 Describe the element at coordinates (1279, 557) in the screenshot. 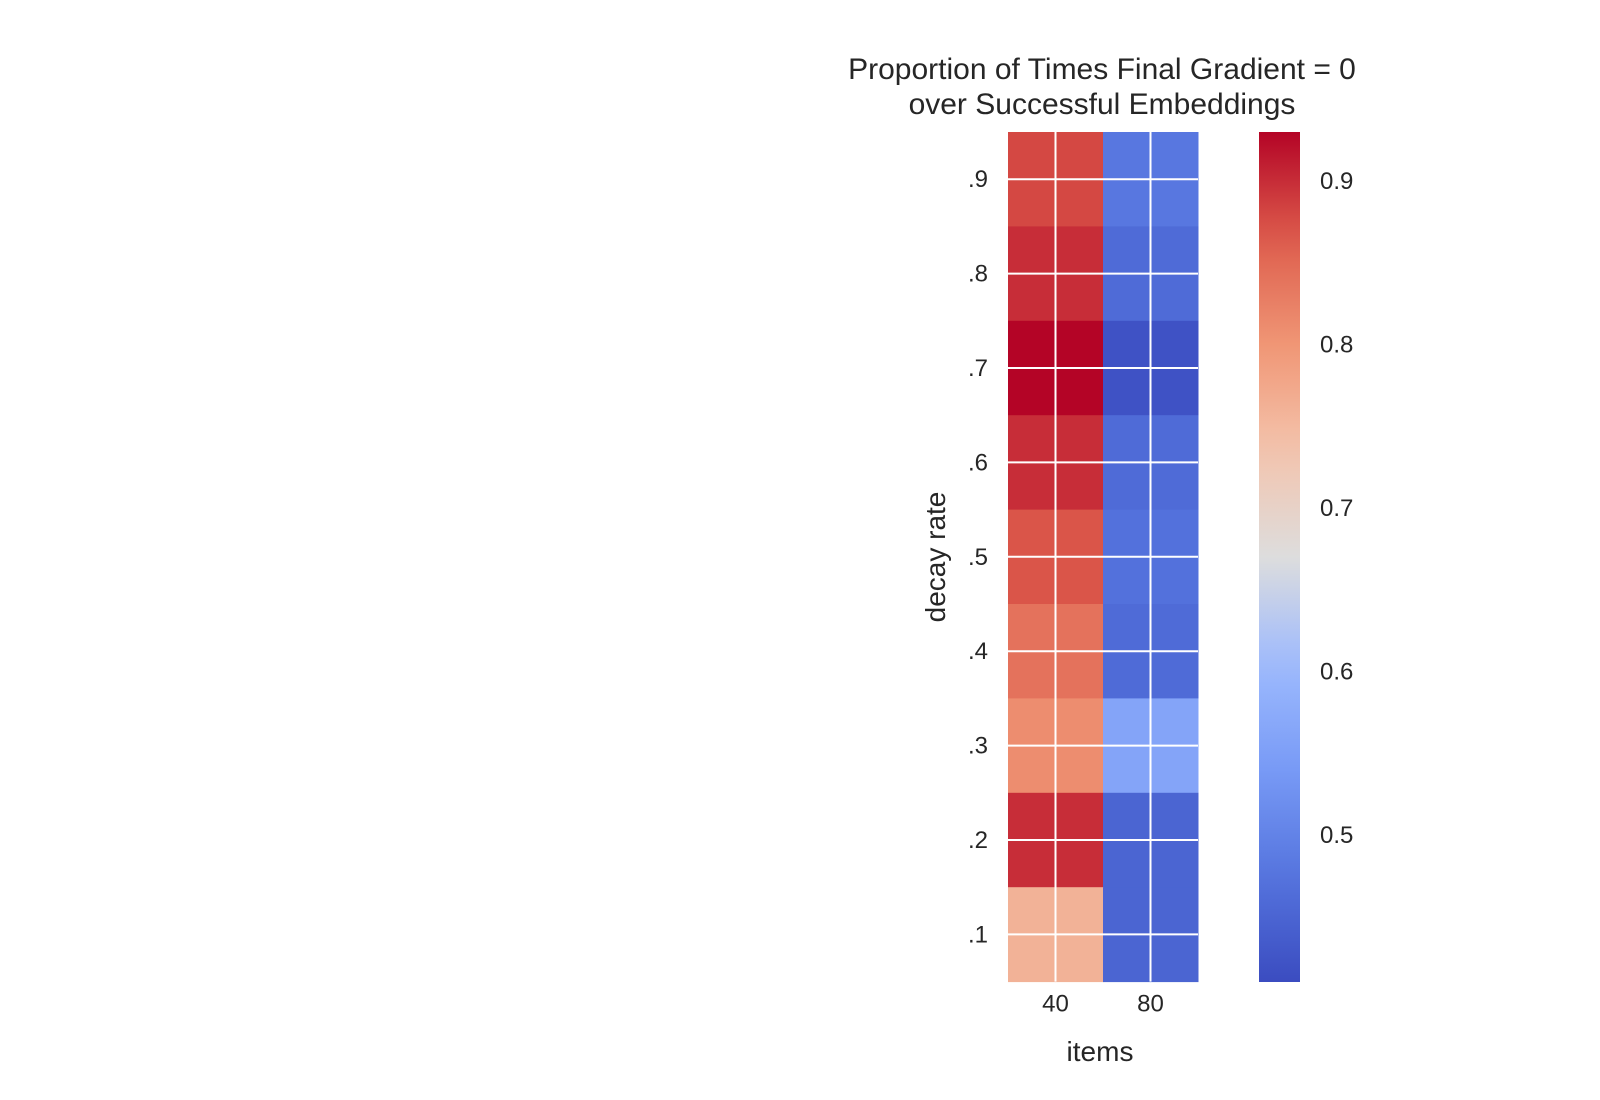

I see `colorbar` at that location.